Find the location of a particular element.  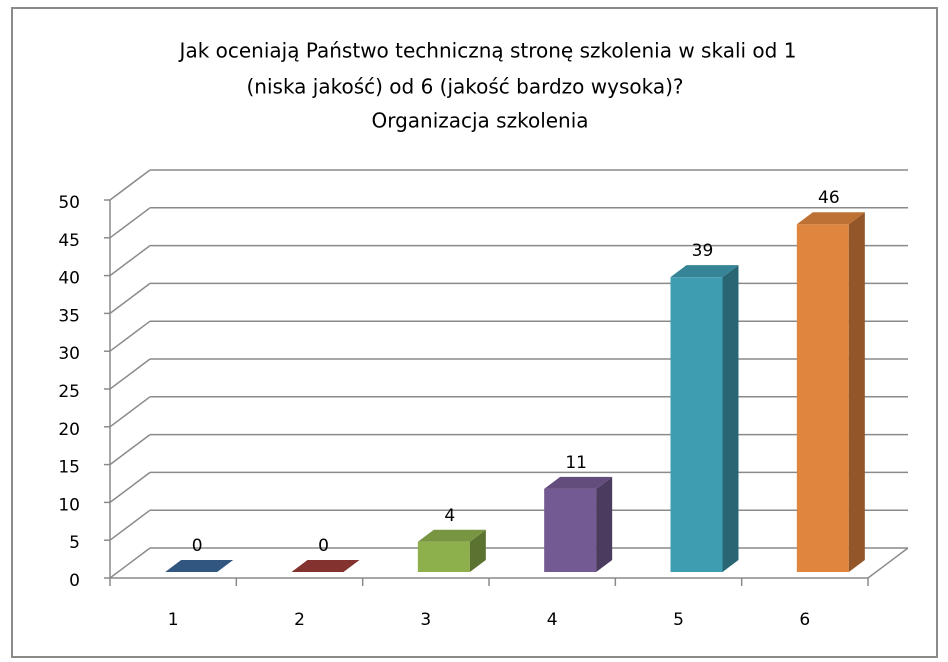

x-tick-label: 1 is located at coordinates (173, 620).